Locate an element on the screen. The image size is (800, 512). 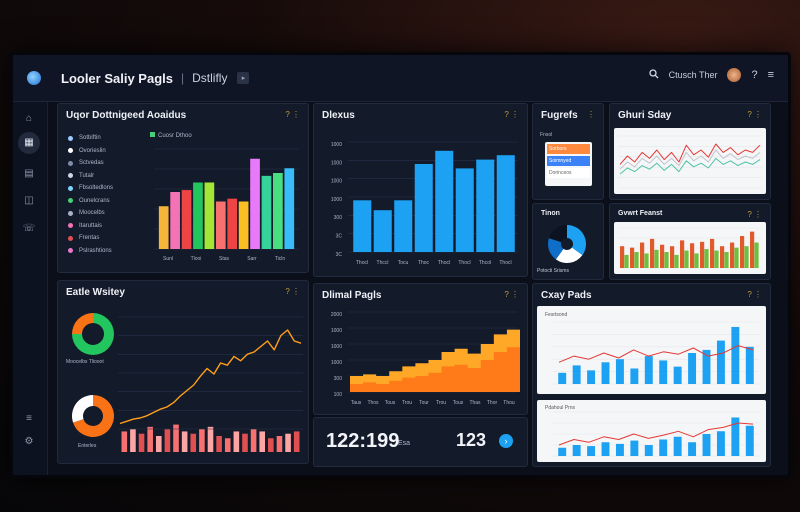
phone-icon: ☏ is located at coordinates (29, 228).